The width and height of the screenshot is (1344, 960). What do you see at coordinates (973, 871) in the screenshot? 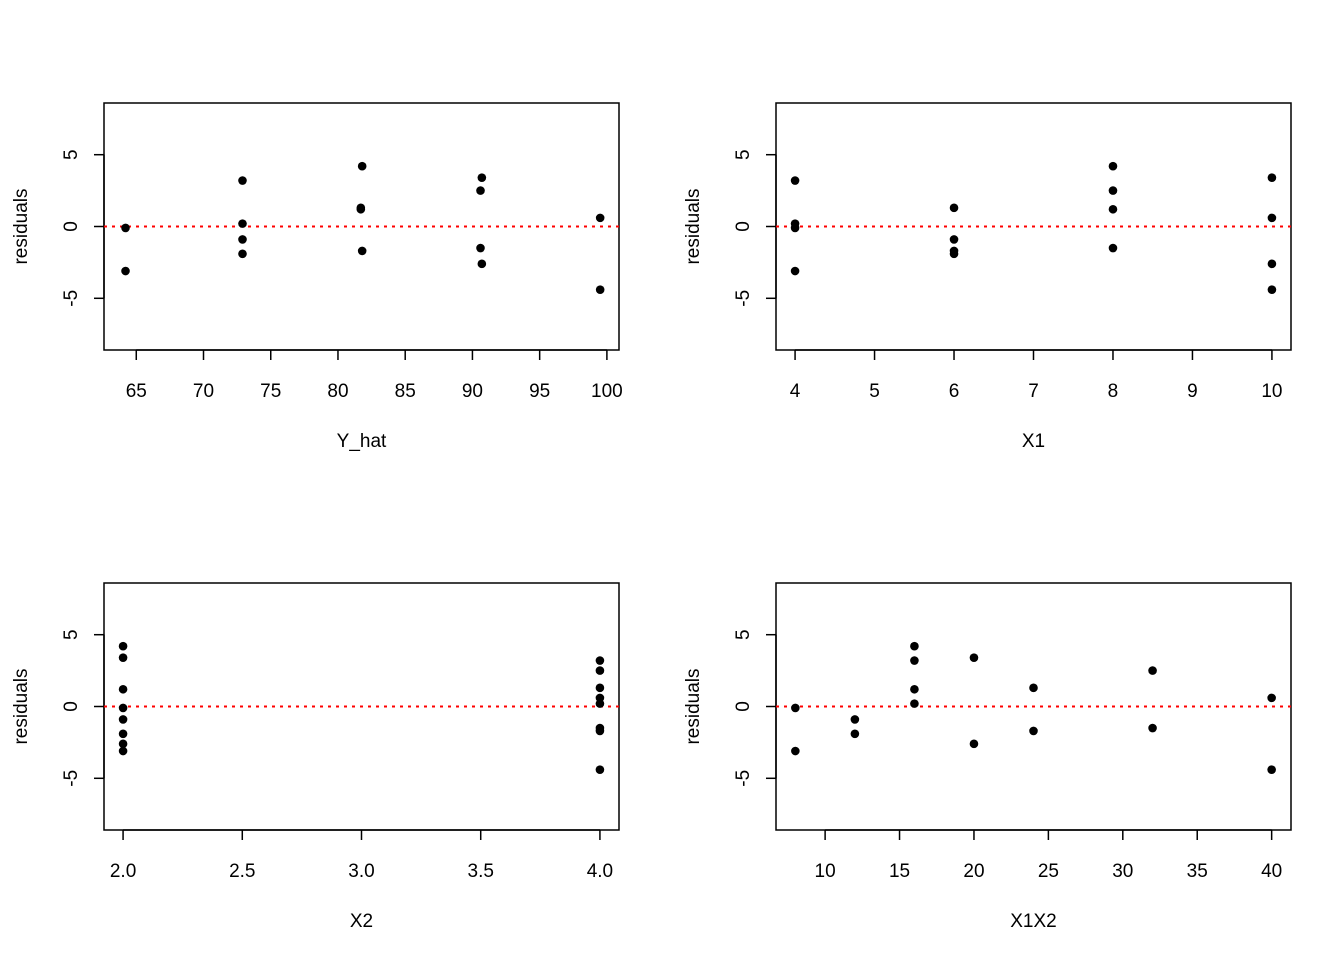
I see `x-tick-label: 20` at bounding box center [973, 871].